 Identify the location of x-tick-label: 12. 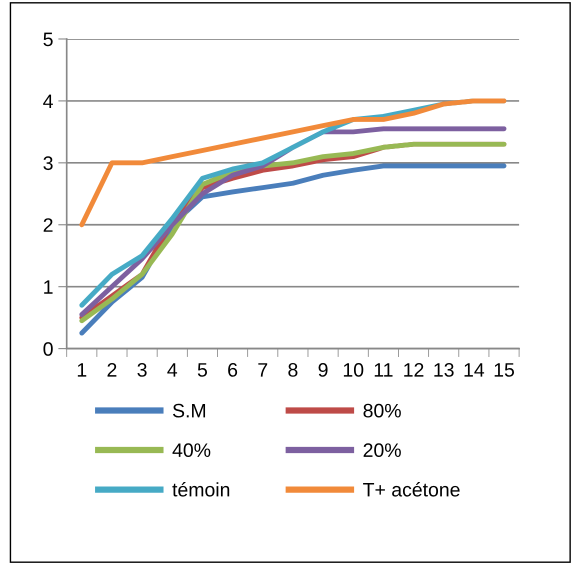
(414, 370).